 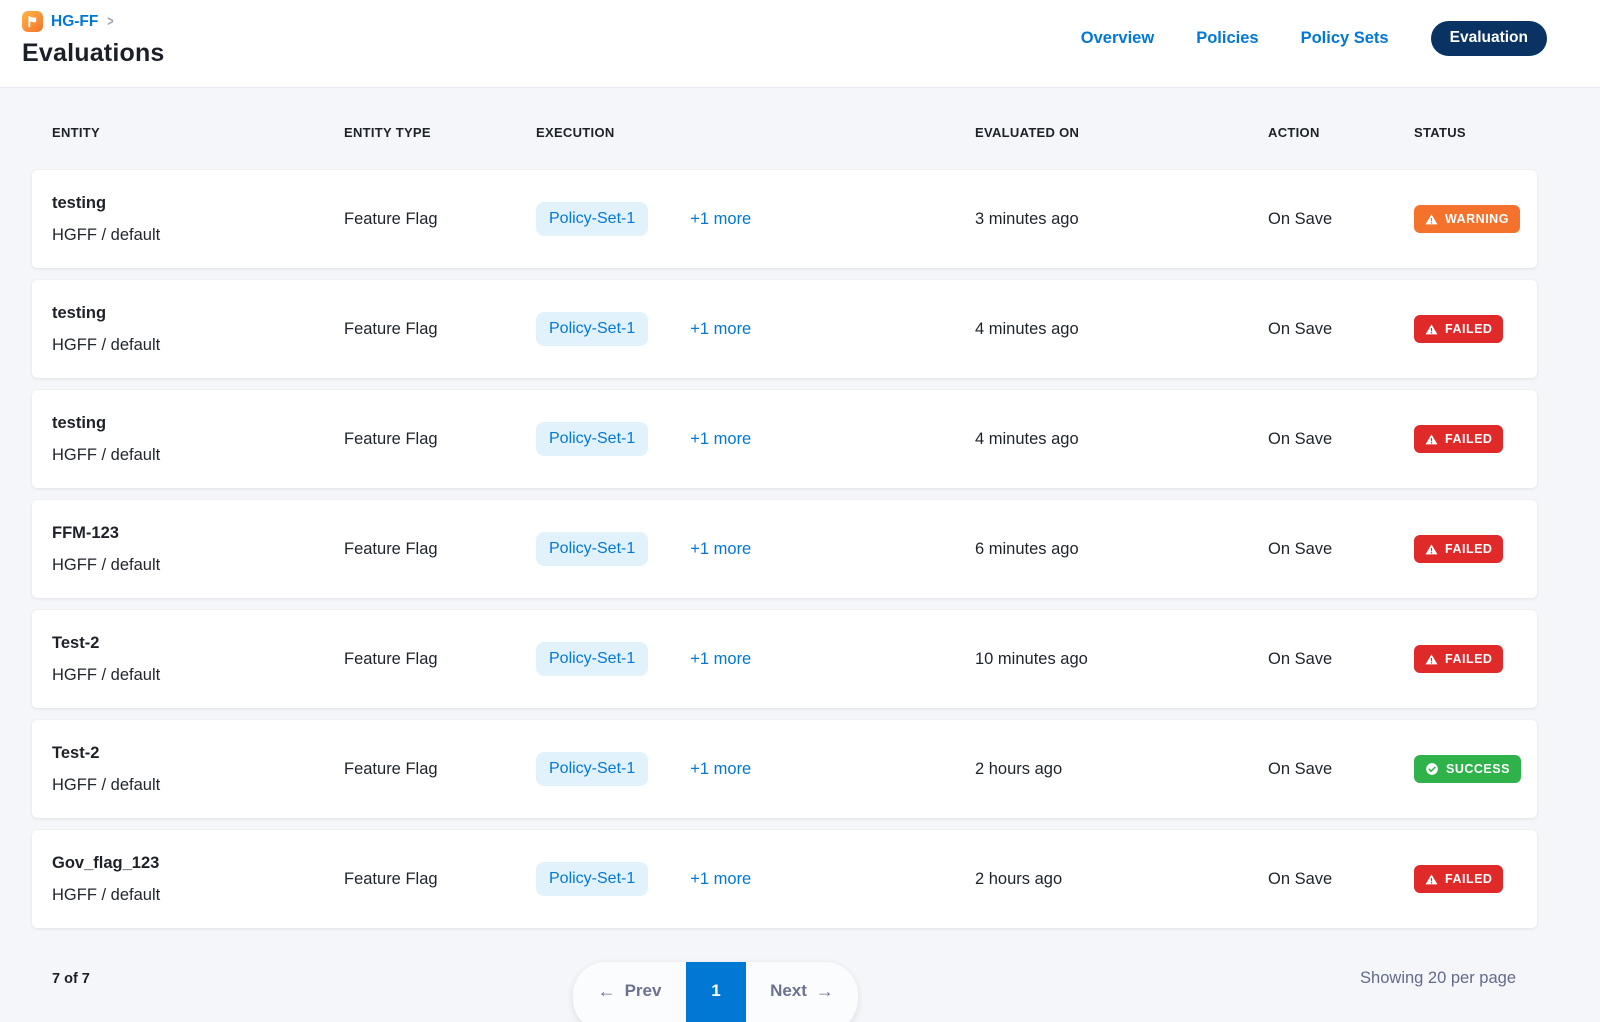 What do you see at coordinates (1117, 37) in the screenshot?
I see `tab-overview: Overview` at bounding box center [1117, 37].